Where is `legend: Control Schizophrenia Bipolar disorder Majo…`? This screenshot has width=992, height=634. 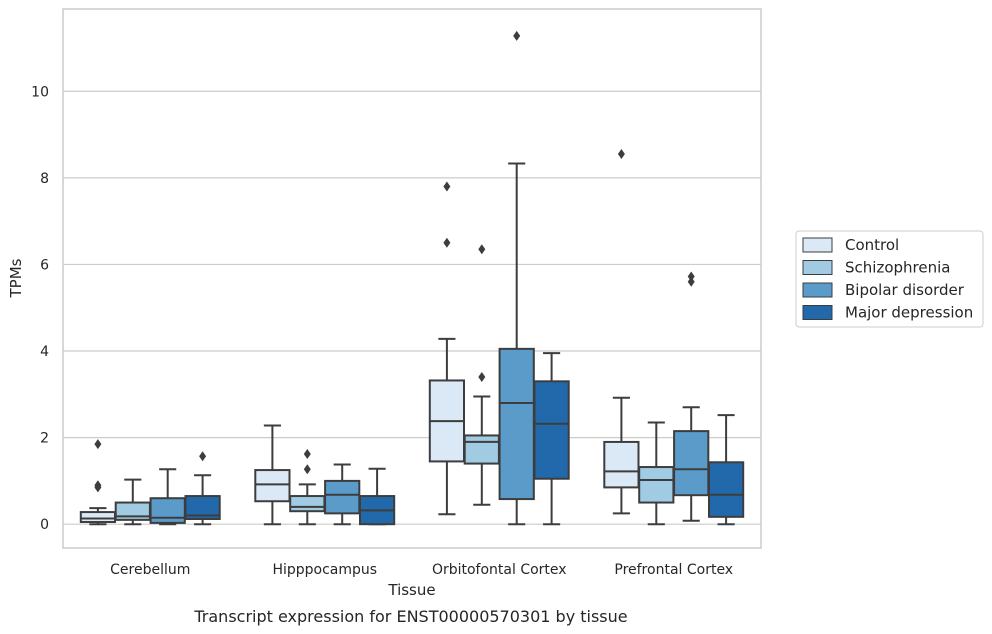
legend: Control Schizophrenia Bipolar disorder Majo… is located at coordinates (889, 279).